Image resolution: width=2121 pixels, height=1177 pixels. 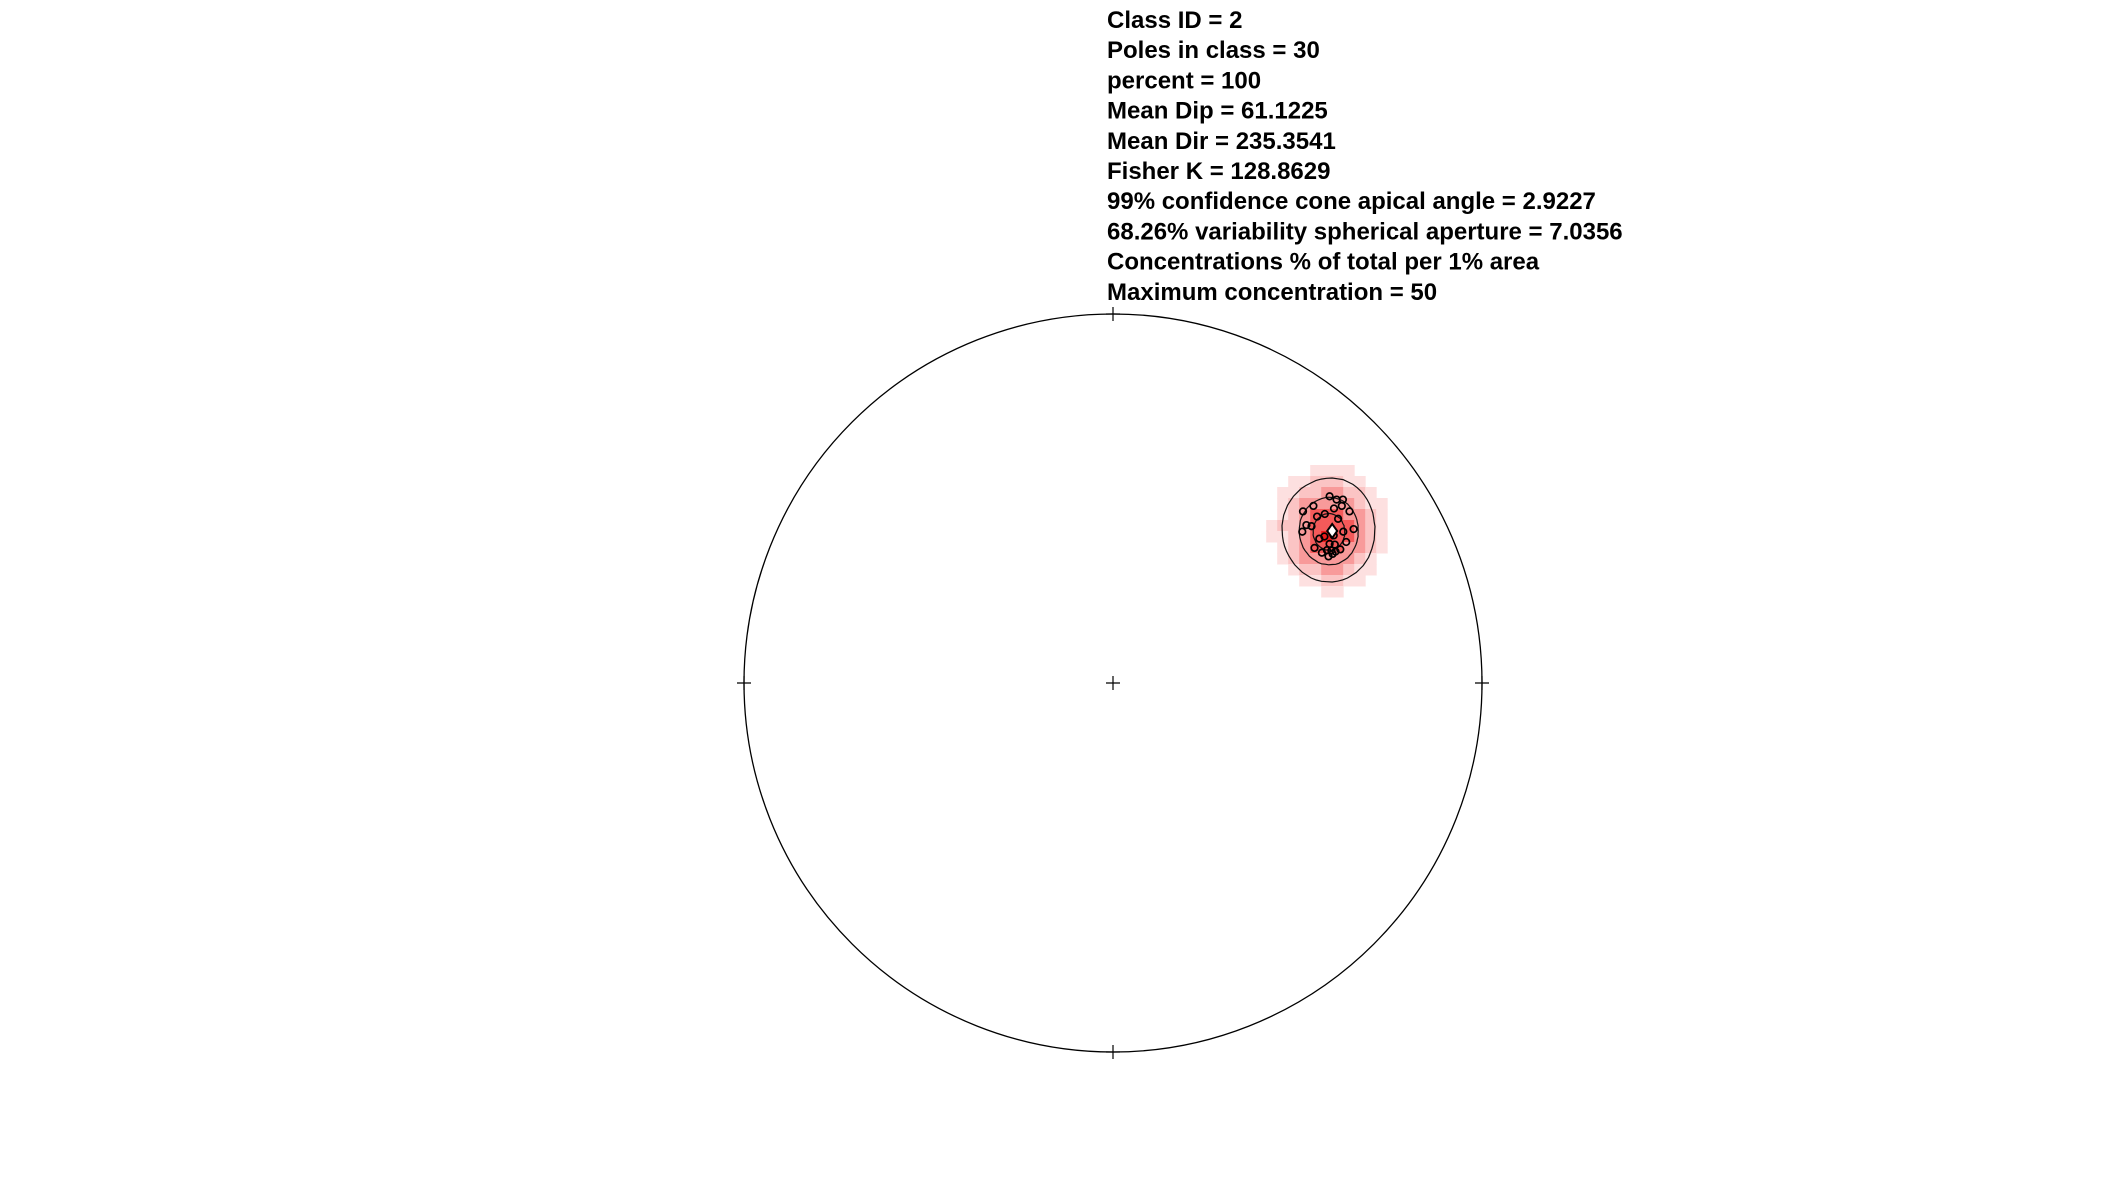 What do you see at coordinates (1218, 171) in the screenshot?
I see `stats-line: Fisher K = 128.8629` at bounding box center [1218, 171].